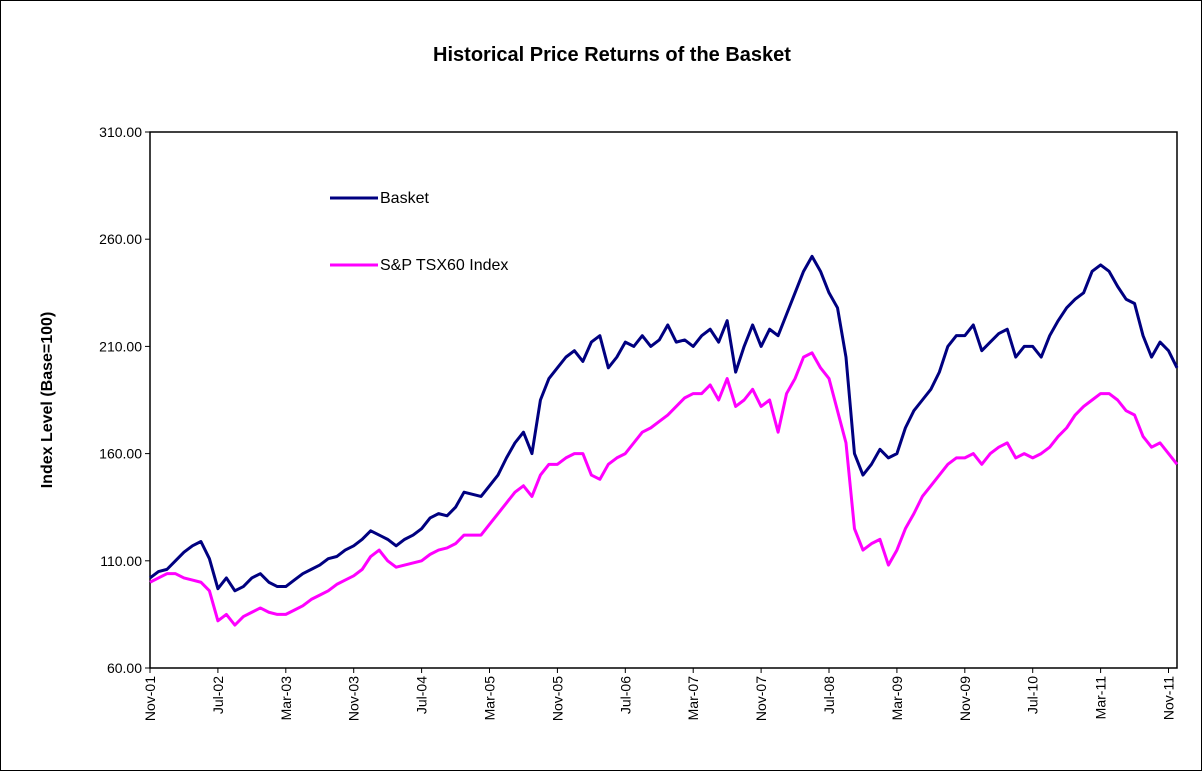 The height and width of the screenshot is (771, 1203). What do you see at coordinates (1169, 698) in the screenshot?
I see `x-tick-label: Nov-11` at bounding box center [1169, 698].